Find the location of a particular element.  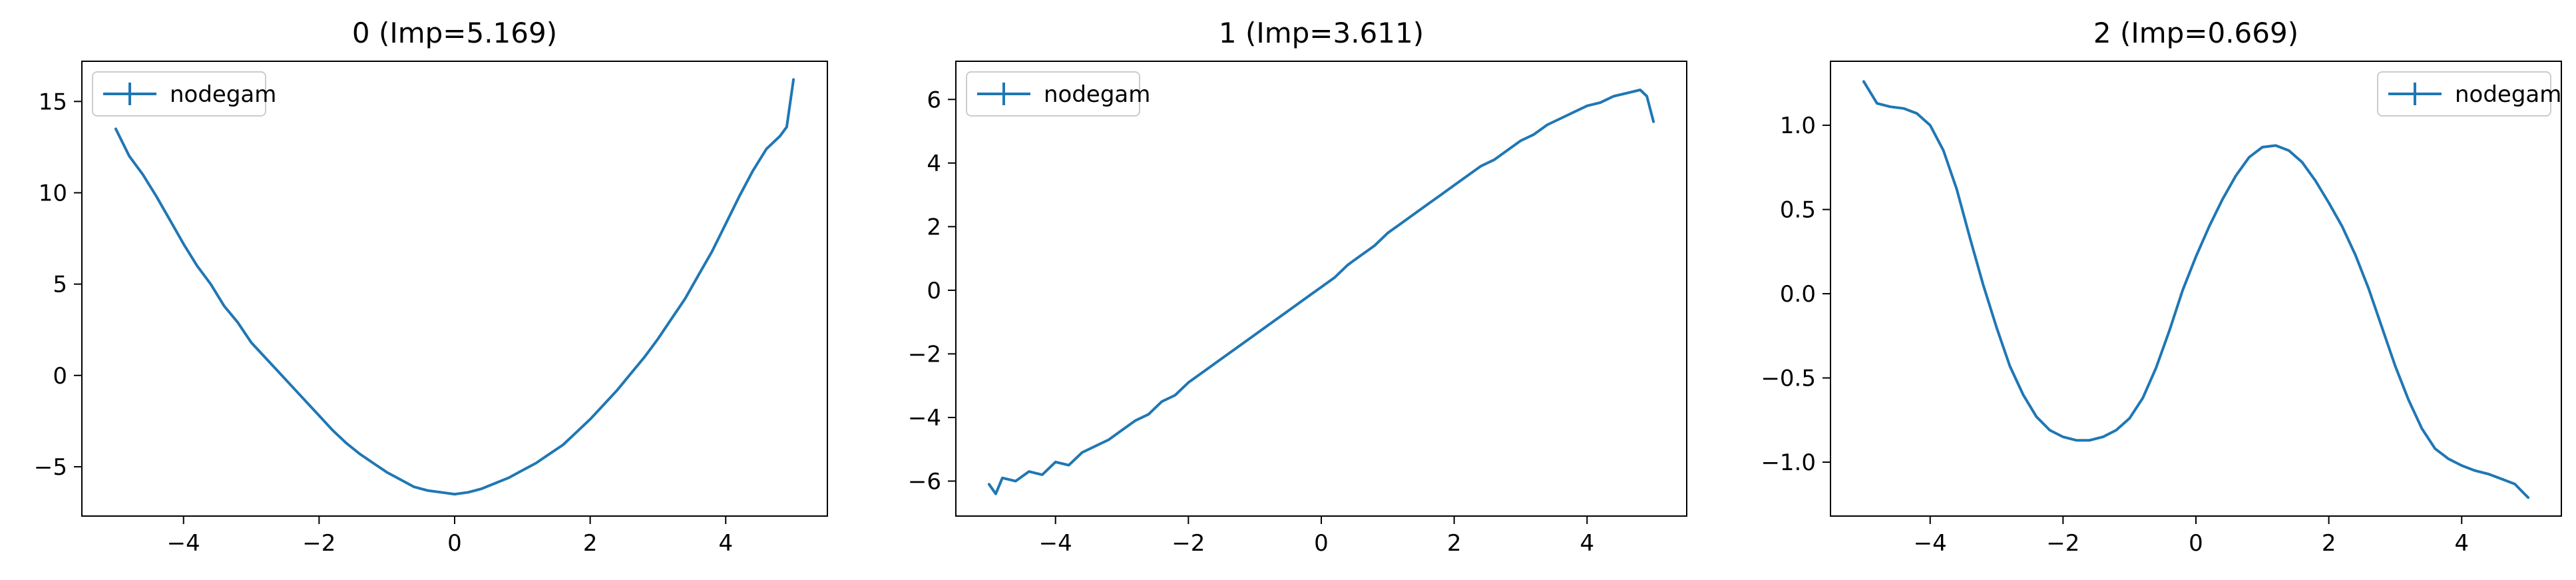

y-tick-label: −0.5 is located at coordinates (1788, 379).